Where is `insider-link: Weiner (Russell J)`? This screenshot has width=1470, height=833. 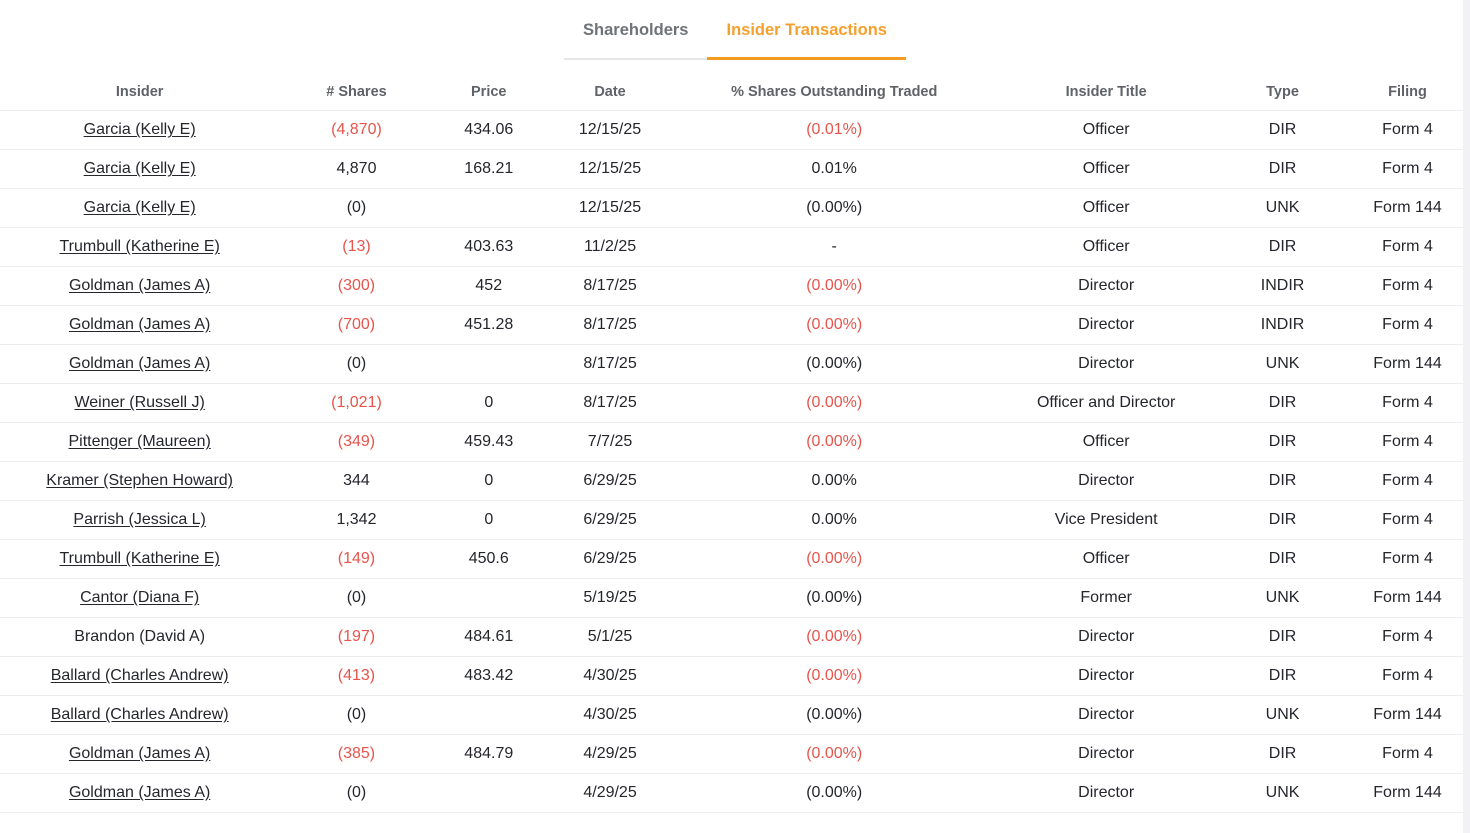
insider-link: Weiner (Russell J) is located at coordinates (139, 402).